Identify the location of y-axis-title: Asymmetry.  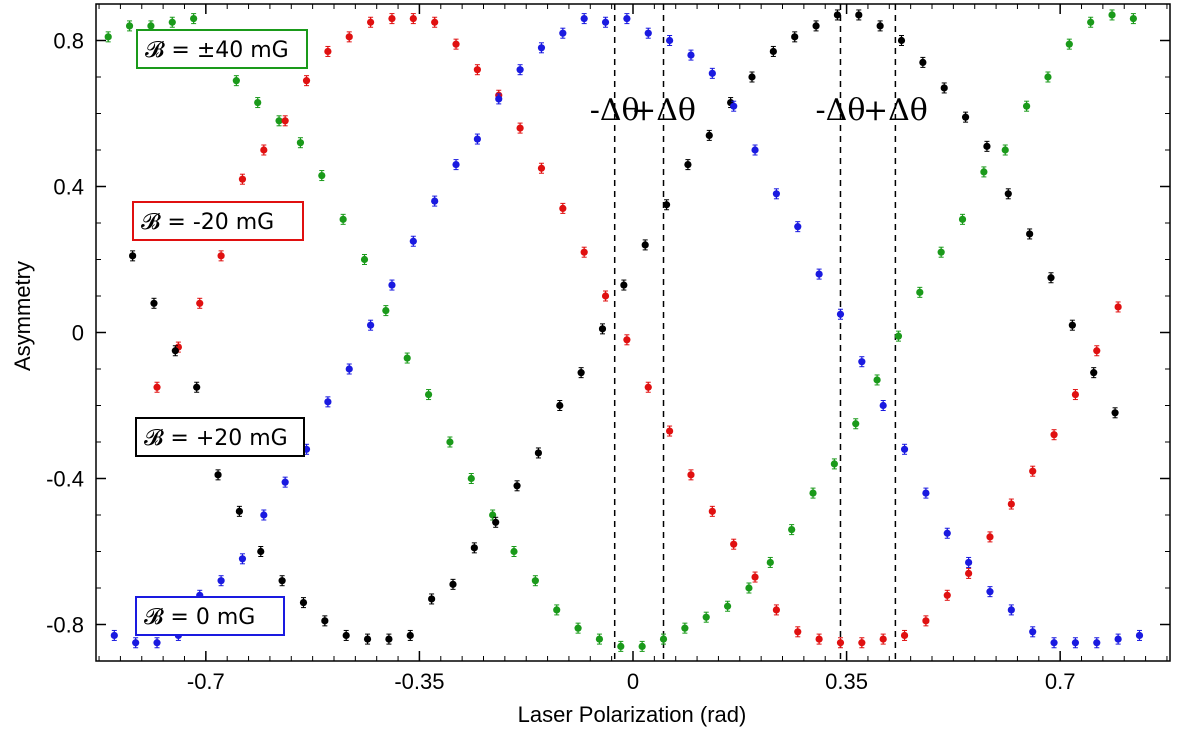
(22, 316).